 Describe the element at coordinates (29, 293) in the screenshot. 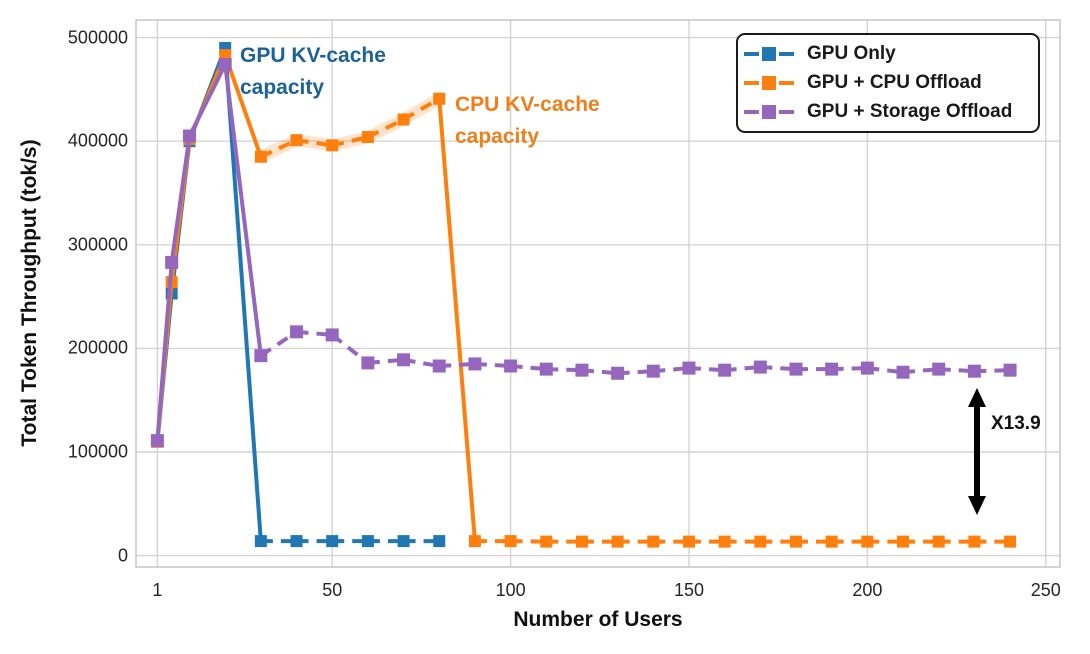

I see `y-axis-title: Total Token Throughput (tok/s)` at that location.